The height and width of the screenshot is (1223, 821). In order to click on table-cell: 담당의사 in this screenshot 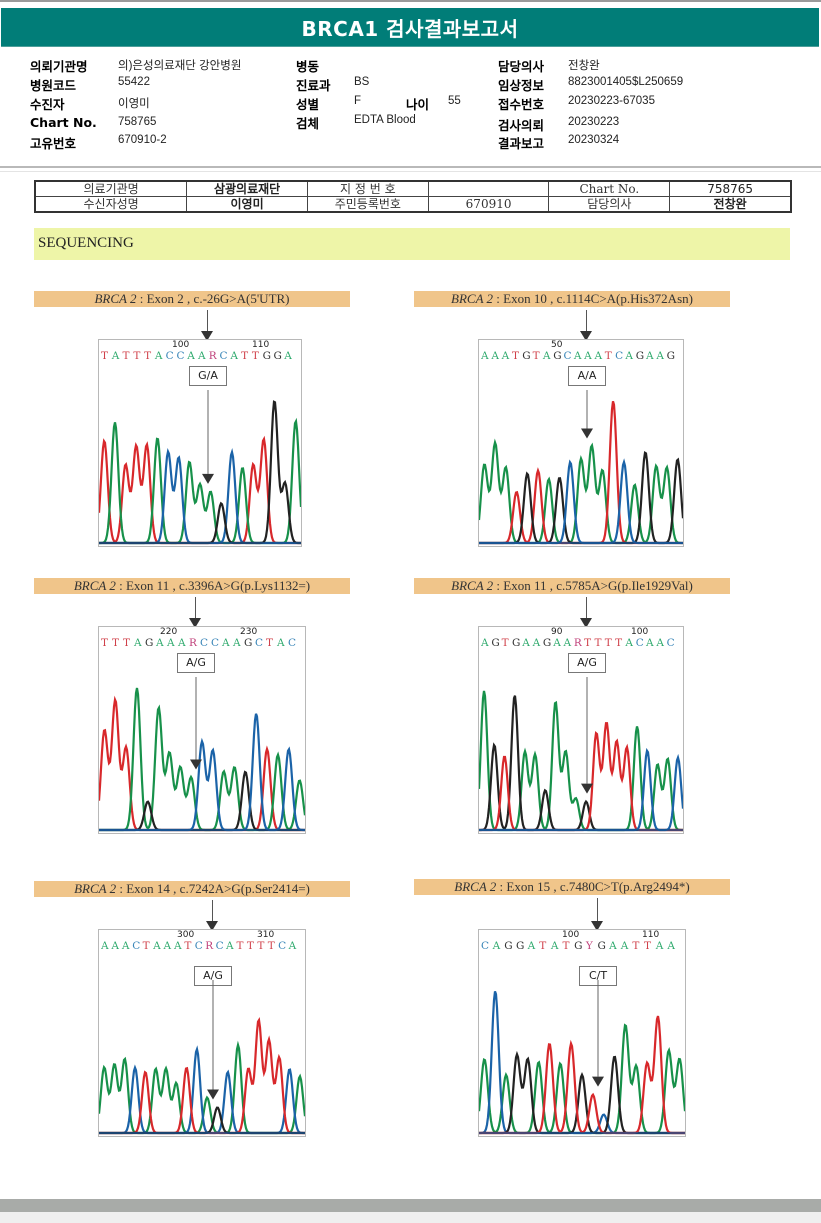, I will do `click(609, 204)`.